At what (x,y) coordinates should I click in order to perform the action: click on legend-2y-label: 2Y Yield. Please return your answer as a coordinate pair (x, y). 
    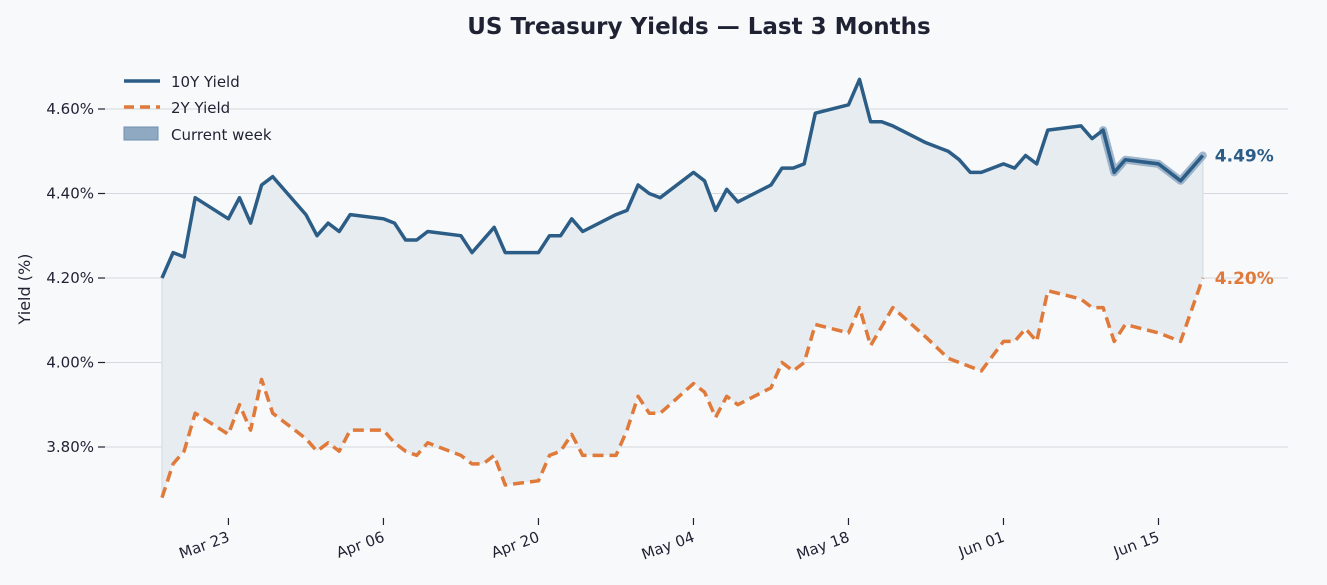
    Looking at the image, I should click on (200, 108).